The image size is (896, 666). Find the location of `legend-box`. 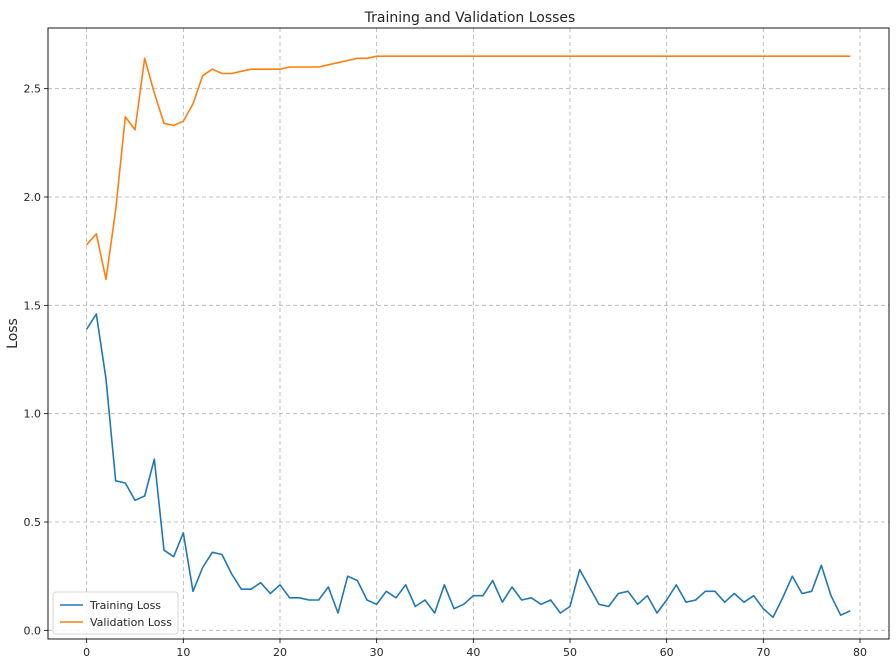

legend-box is located at coordinates (115, 613).